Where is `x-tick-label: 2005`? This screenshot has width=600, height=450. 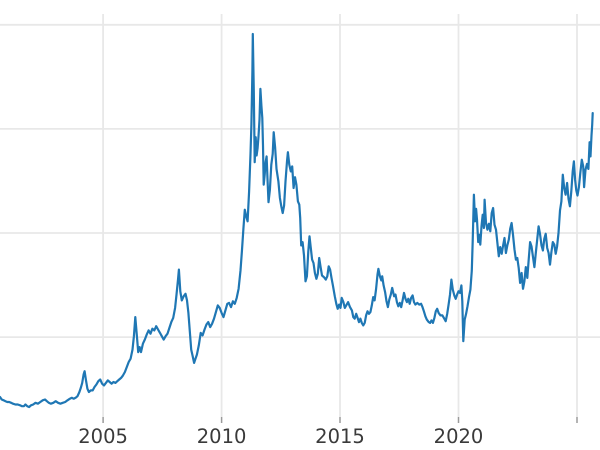
x-tick-label: 2005 is located at coordinates (103, 436).